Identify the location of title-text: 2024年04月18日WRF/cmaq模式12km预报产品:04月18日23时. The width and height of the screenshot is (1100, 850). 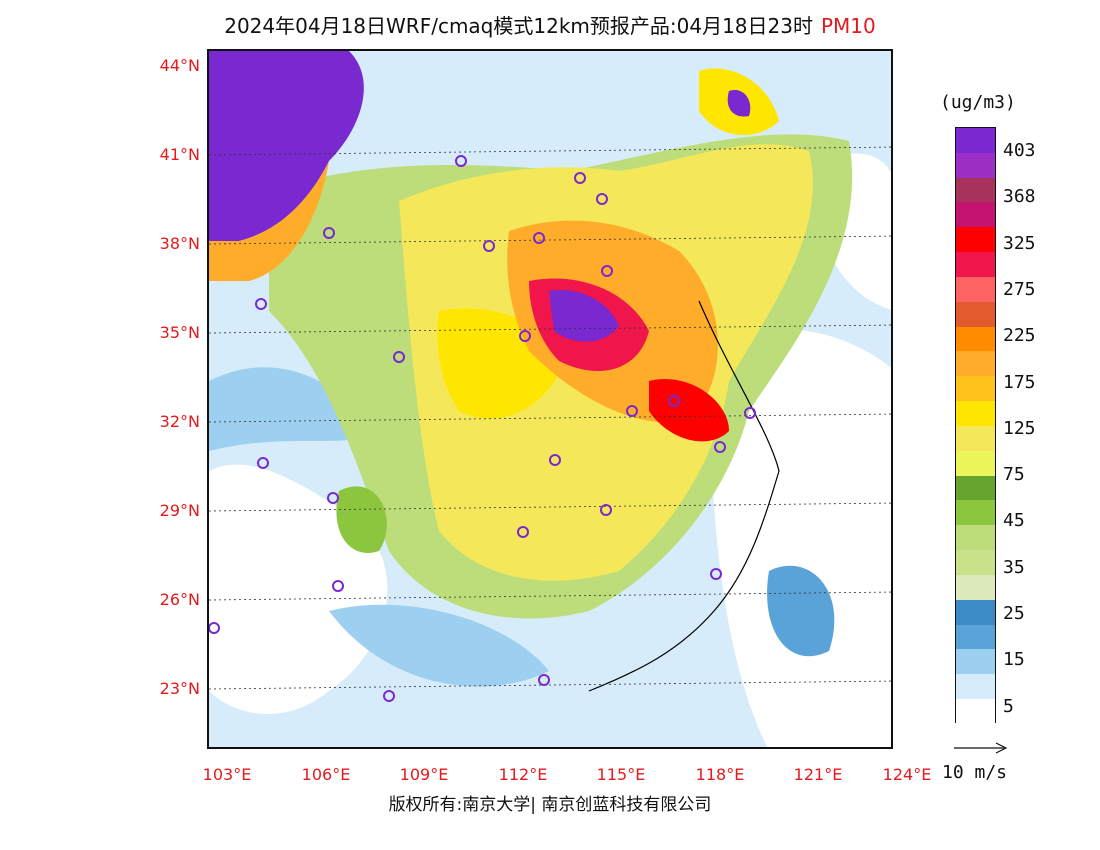
(518, 26).